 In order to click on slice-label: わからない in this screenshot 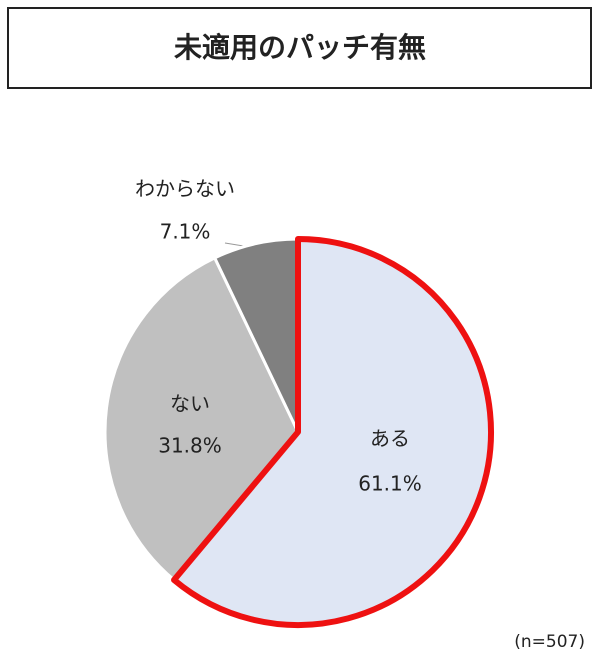, I will do `click(185, 189)`.